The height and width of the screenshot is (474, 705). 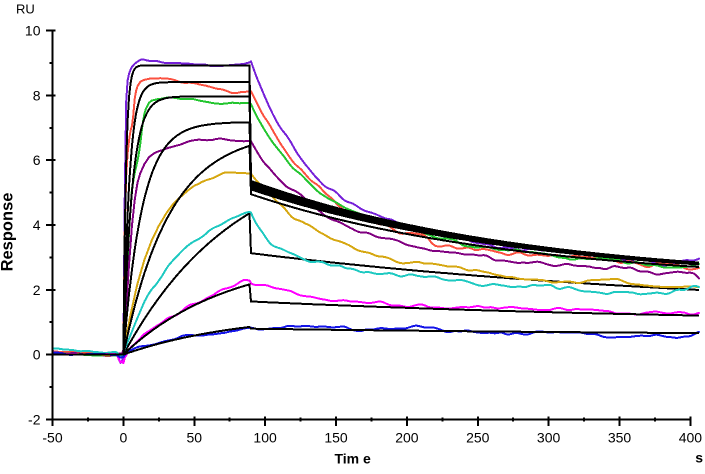 What do you see at coordinates (407, 438) in the screenshot?
I see `svg-text: 200` at bounding box center [407, 438].